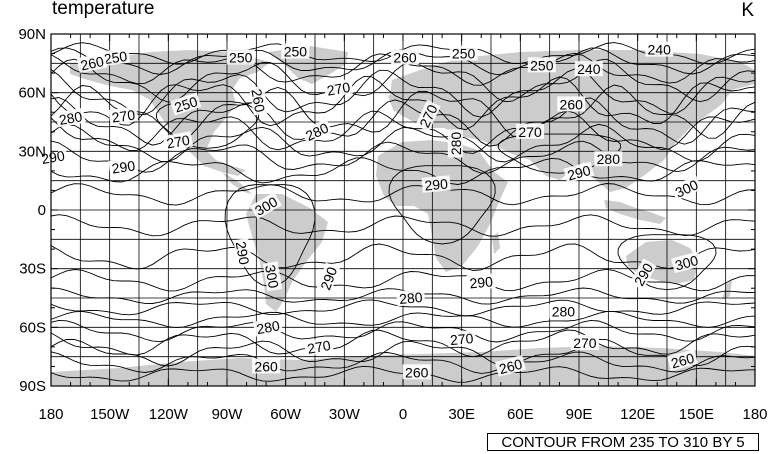 The image size is (768, 454). What do you see at coordinates (32, 269) in the screenshot?
I see `lat-tick-label: 30S` at bounding box center [32, 269].